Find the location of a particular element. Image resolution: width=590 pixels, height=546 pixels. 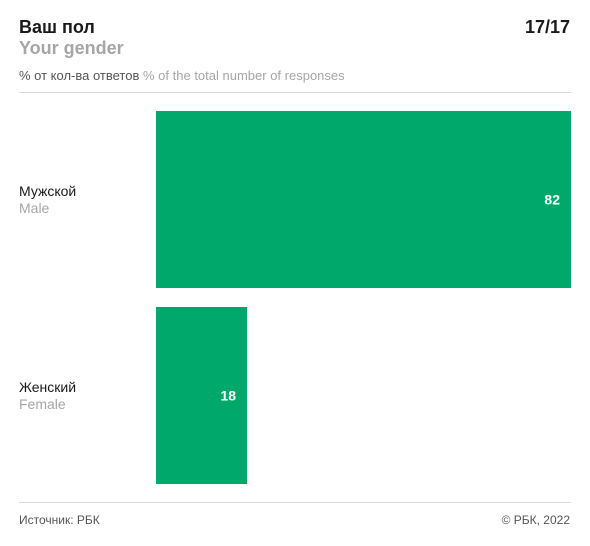

bar-value-label-1: 18 is located at coordinates (229, 396).